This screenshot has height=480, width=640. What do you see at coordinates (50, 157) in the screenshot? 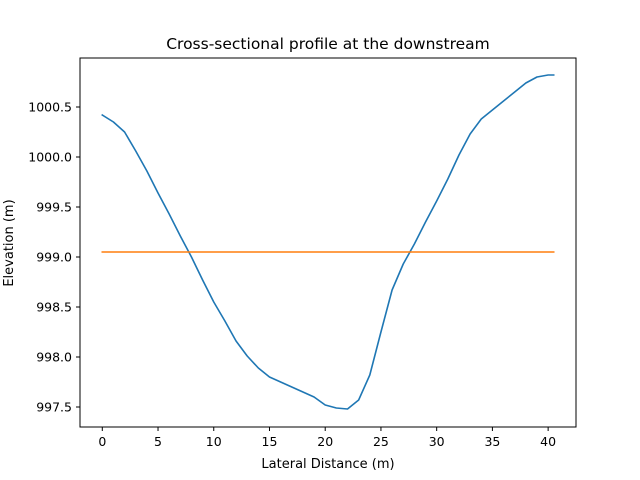
I see `y-tick-label: 1000.0` at bounding box center [50, 157].